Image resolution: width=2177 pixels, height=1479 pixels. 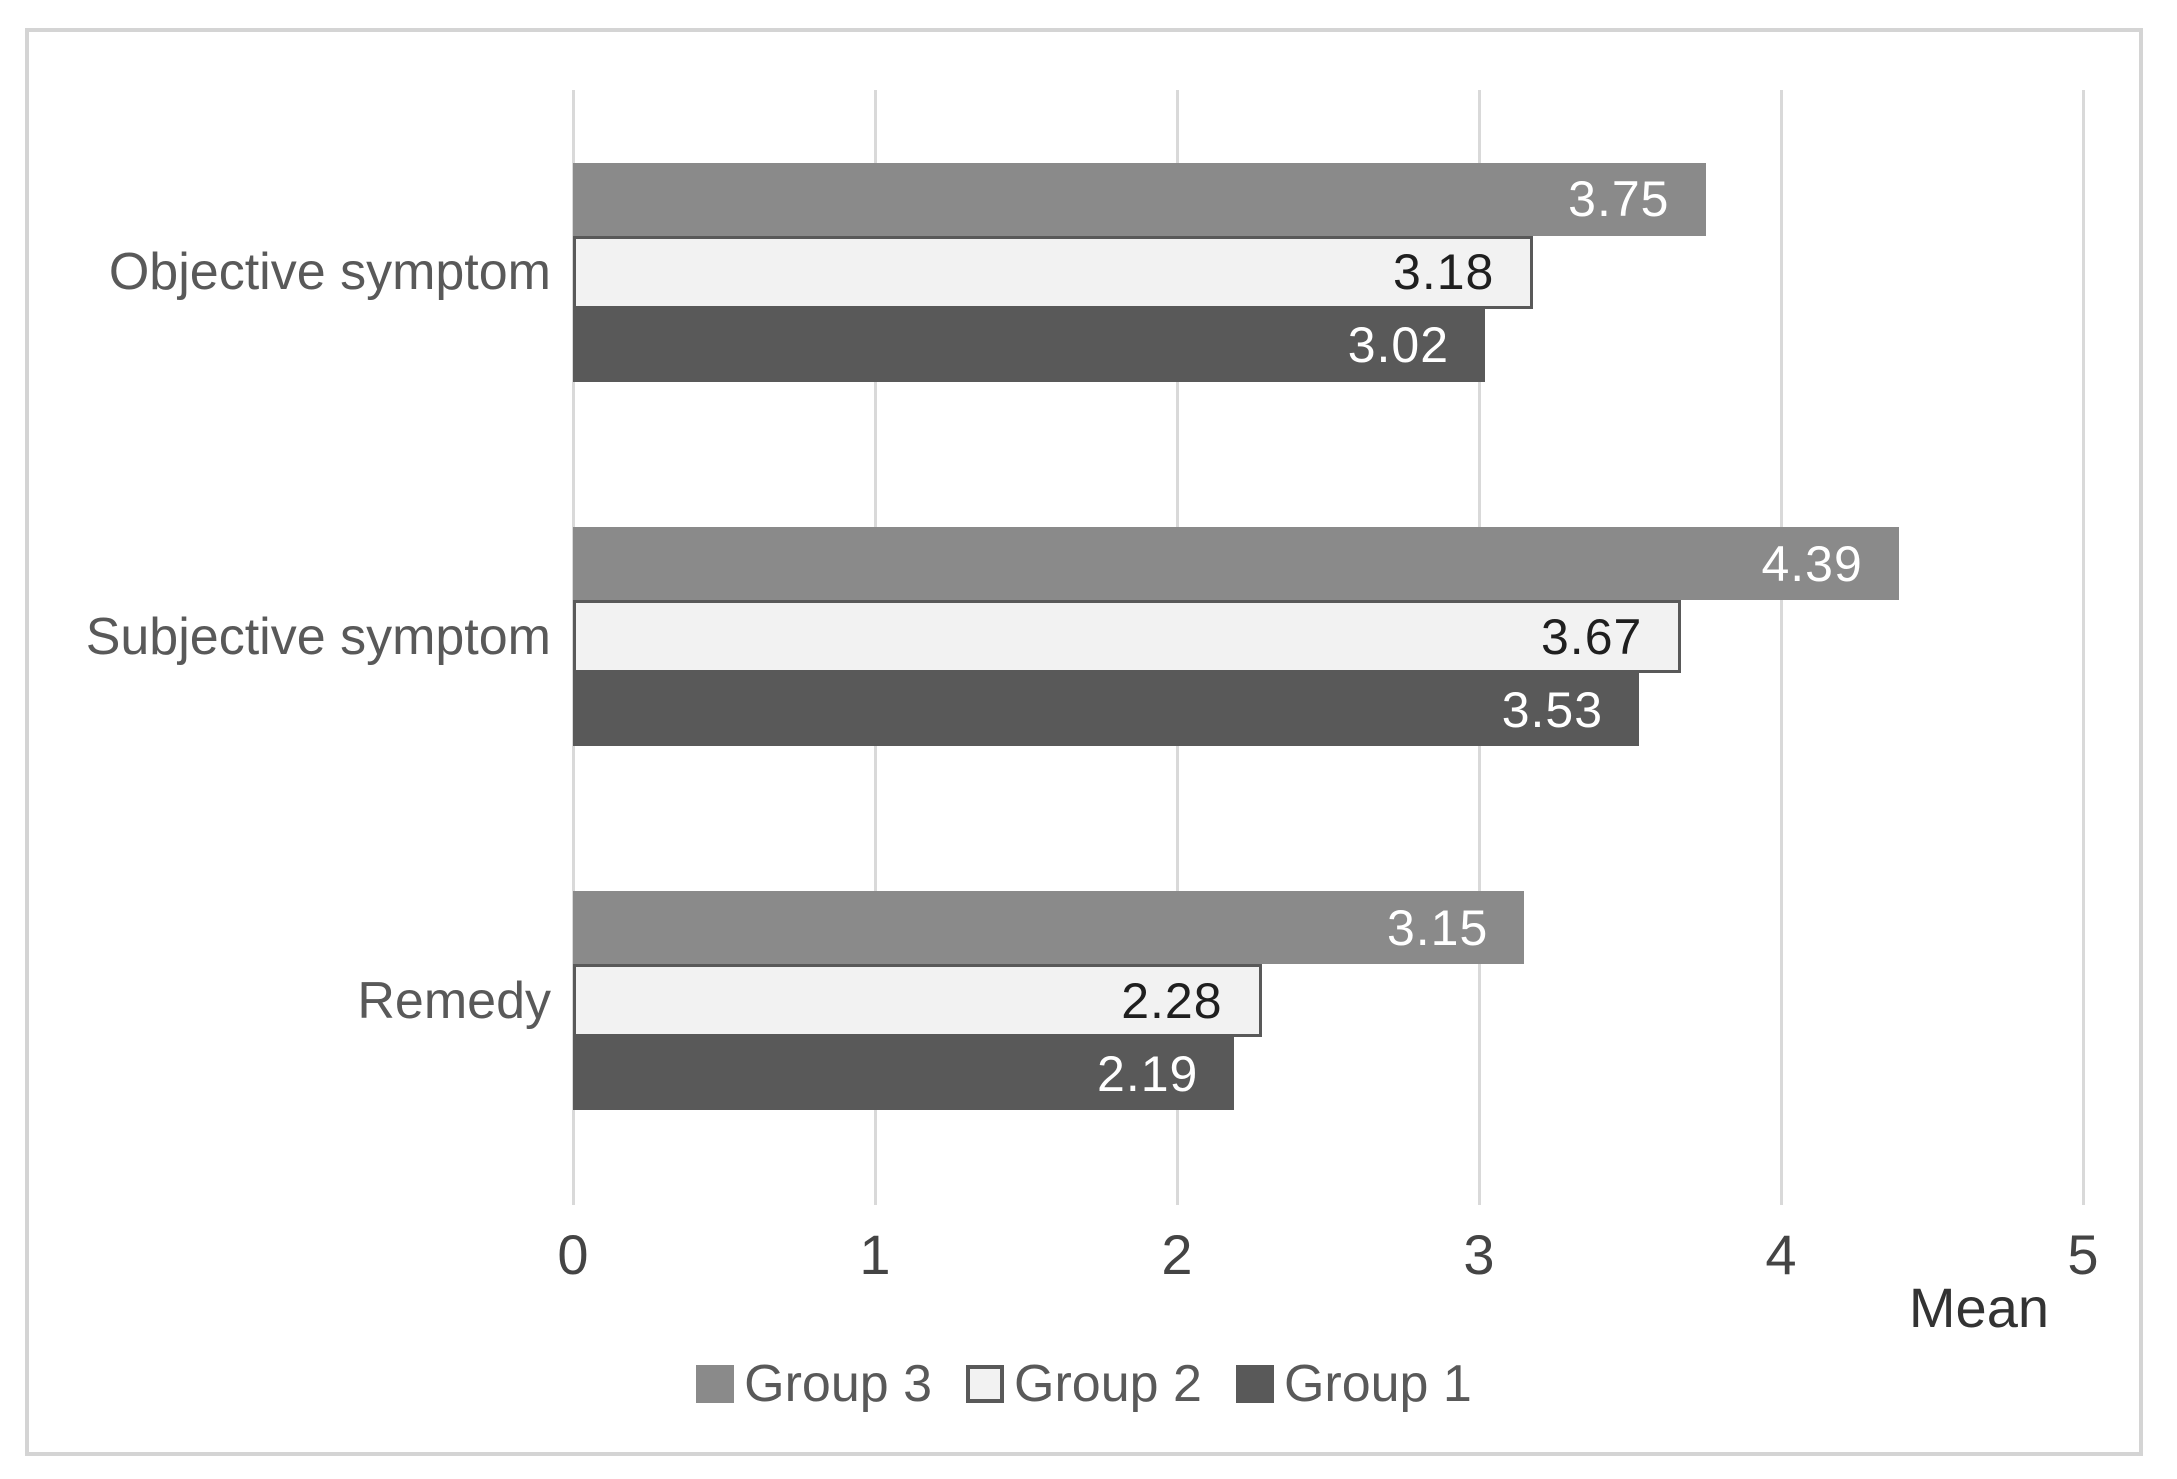 I want to click on legend-label: Group 3, so click(x=838, y=1384).